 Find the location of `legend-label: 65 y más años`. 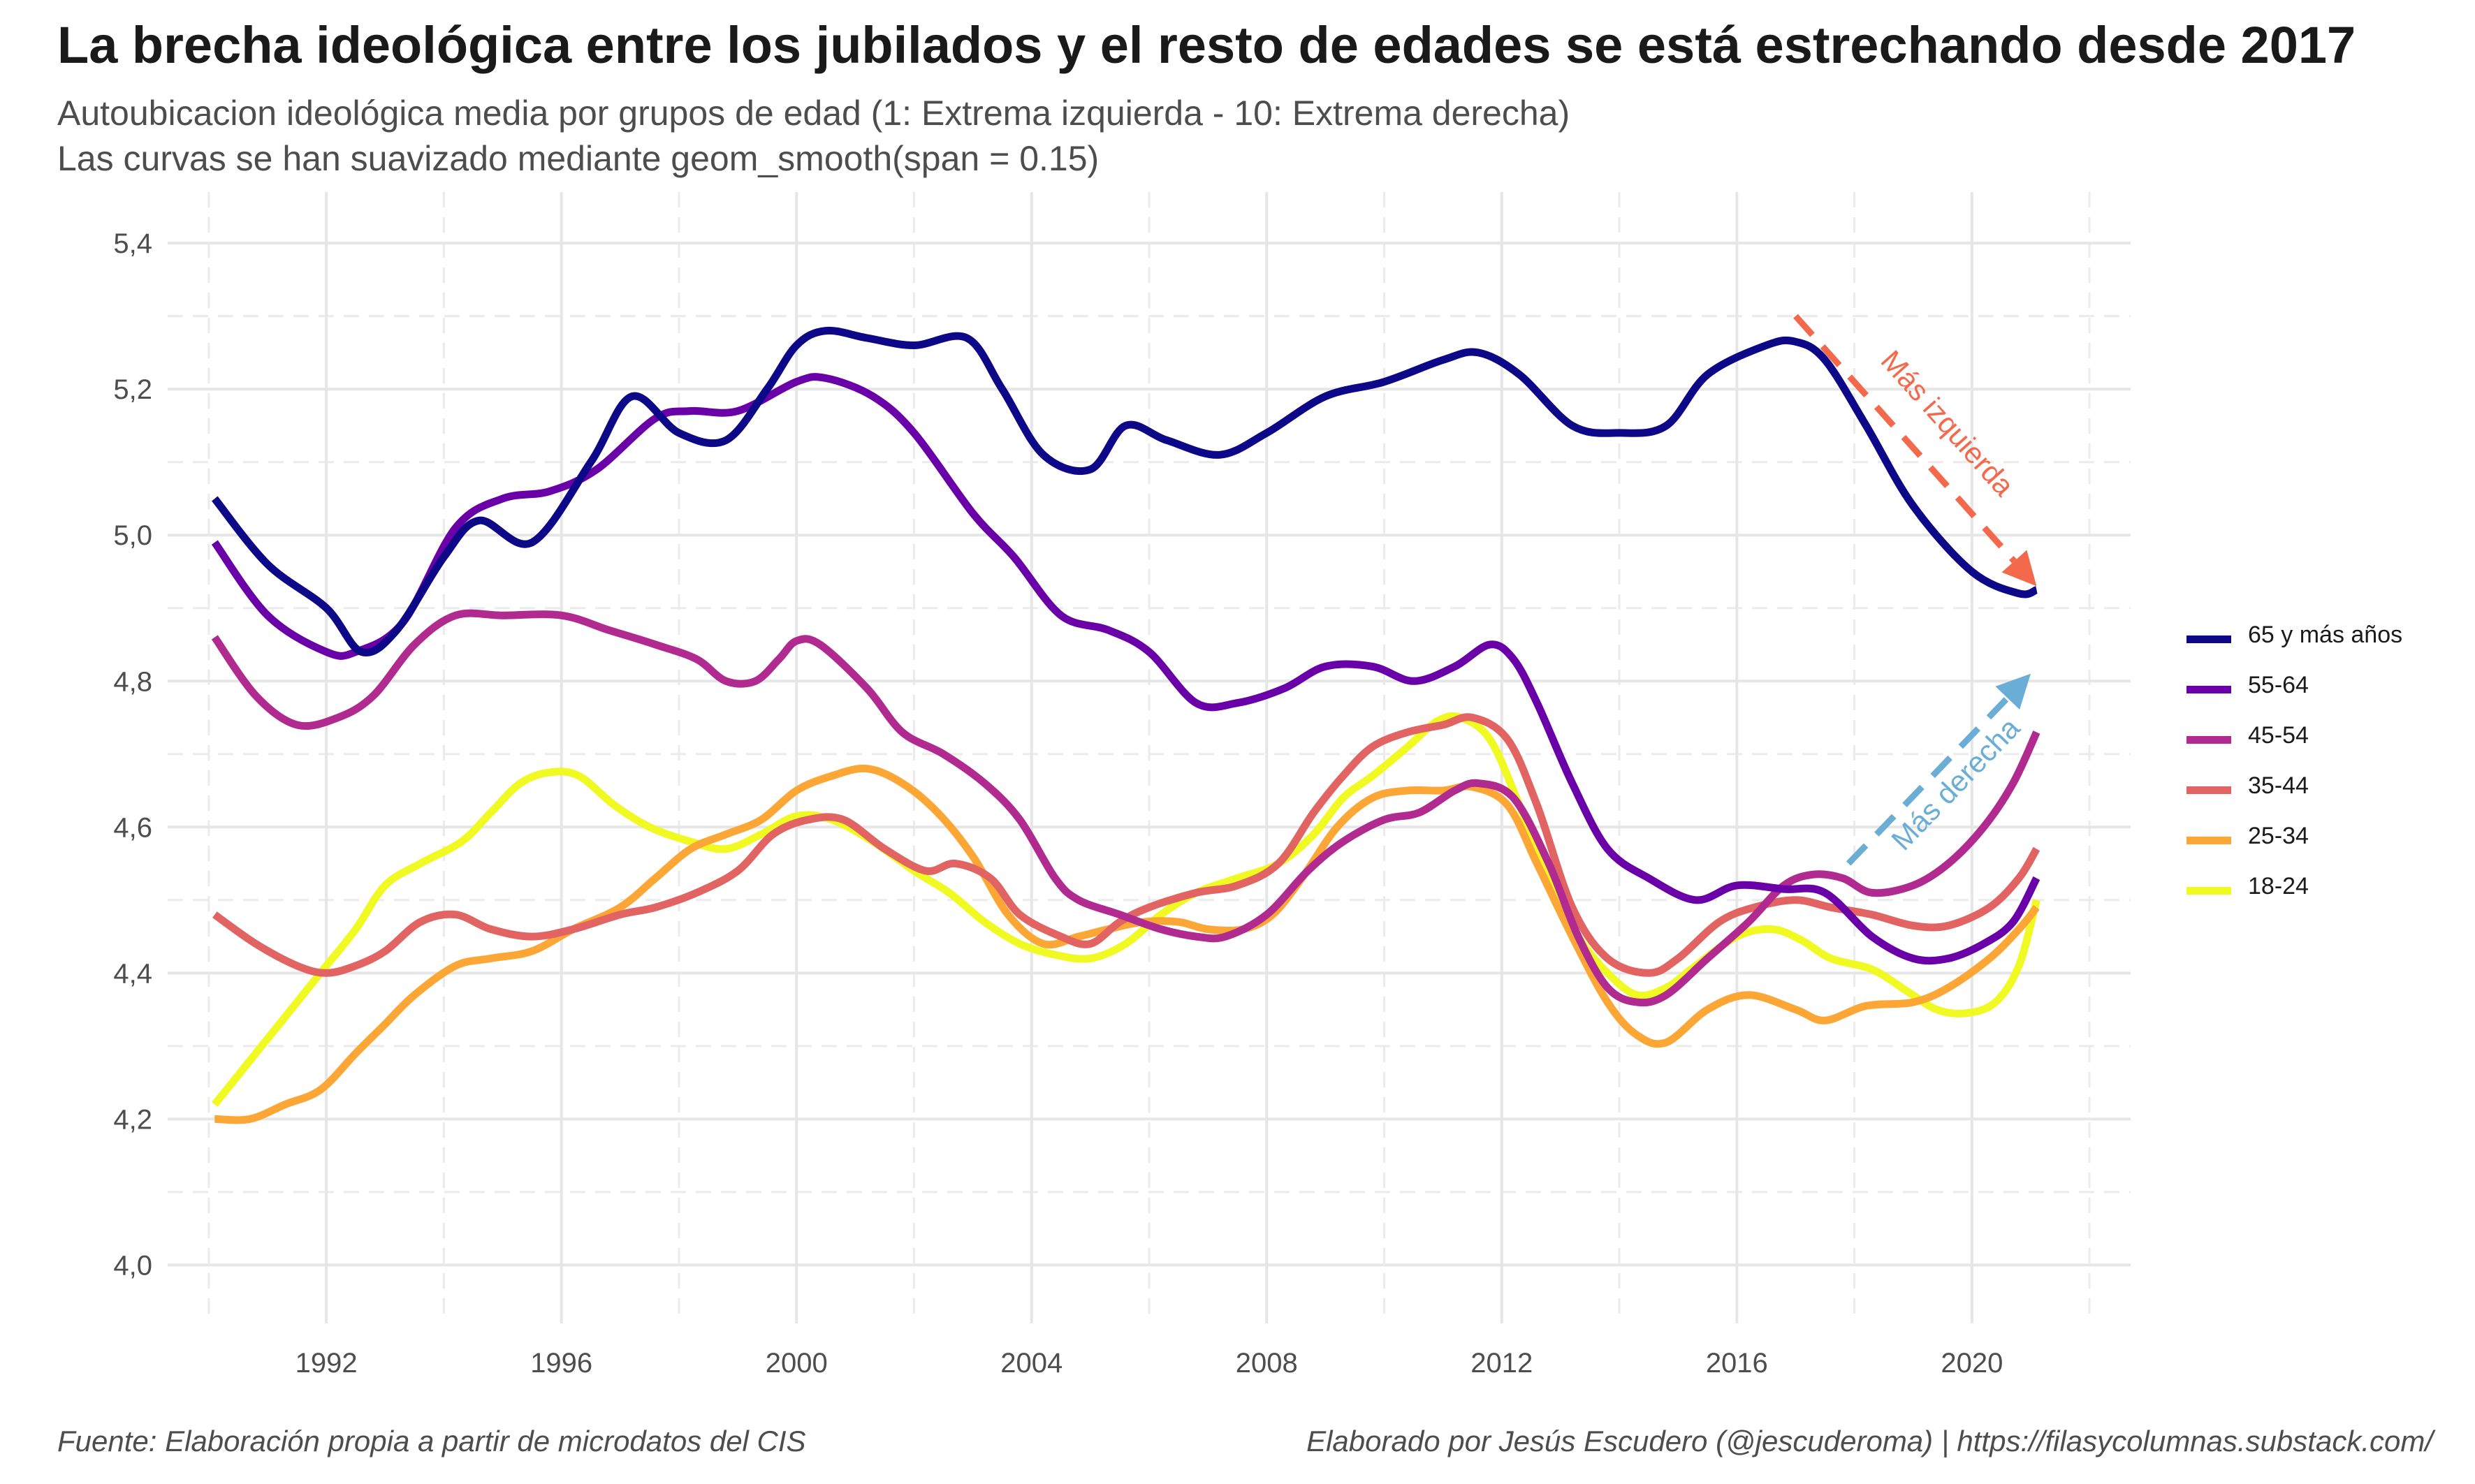

legend-label: 65 y más años is located at coordinates (2325, 635).